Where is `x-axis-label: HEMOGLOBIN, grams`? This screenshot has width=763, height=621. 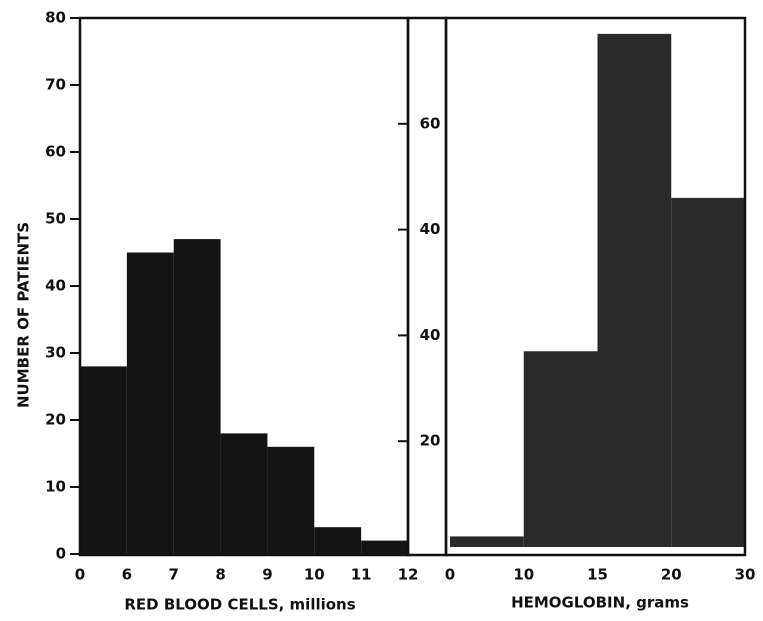 x-axis-label: HEMOGLOBIN, grams is located at coordinates (600, 603).